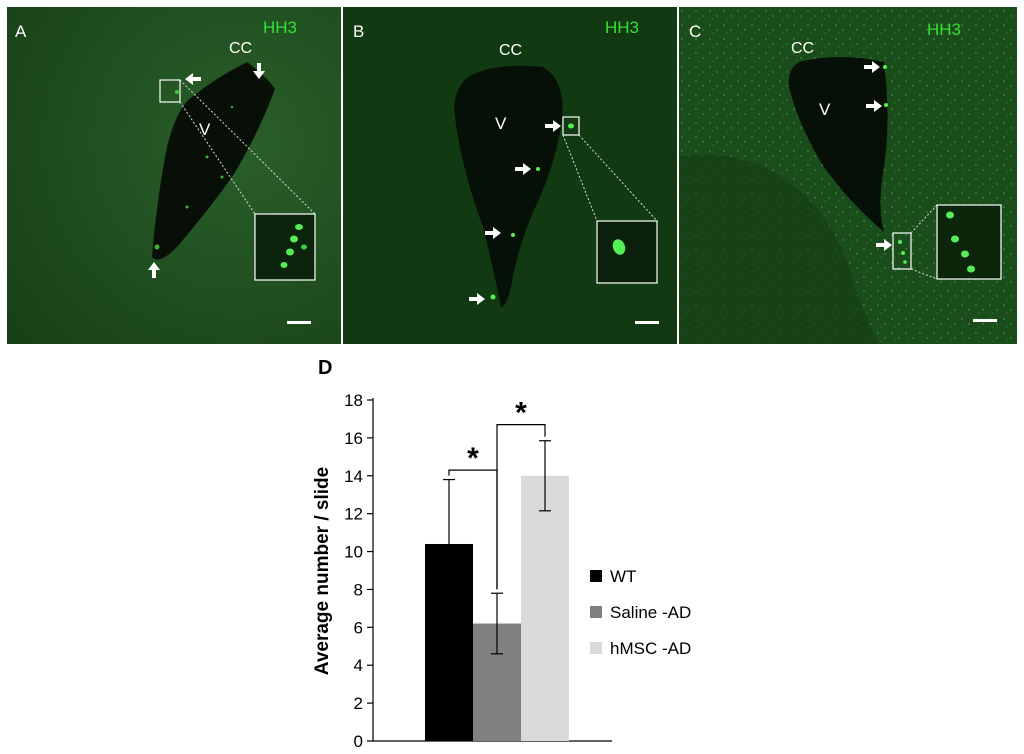 This screenshot has width=1024, height=754. What do you see at coordinates (695, 31) in the screenshot?
I see `panel-letter: C` at bounding box center [695, 31].